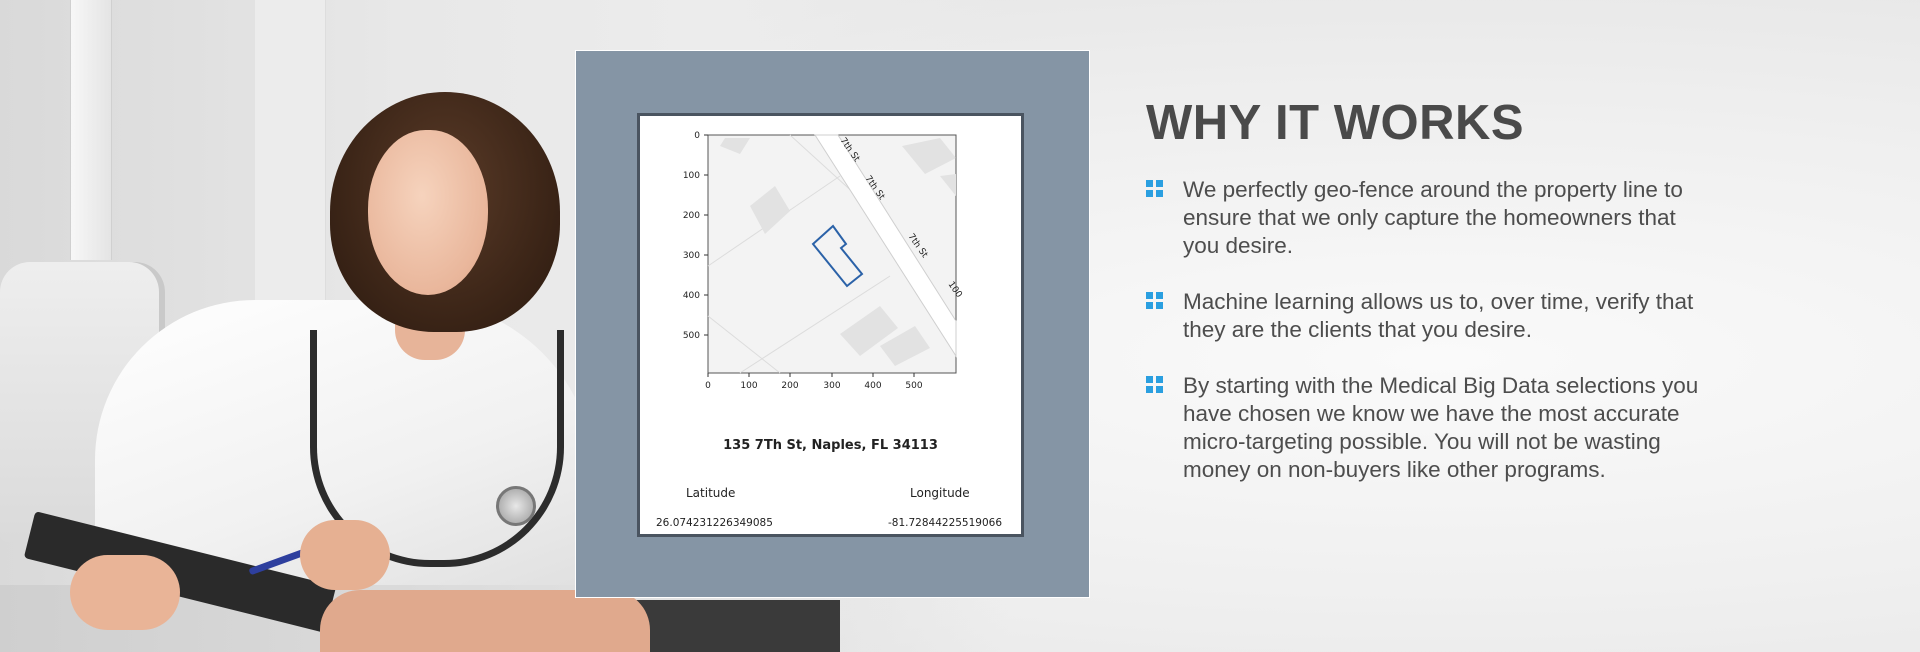 The width and height of the screenshot is (1920, 652). What do you see at coordinates (691, 176) in the screenshot?
I see `y-tick-label: 100` at bounding box center [691, 176].